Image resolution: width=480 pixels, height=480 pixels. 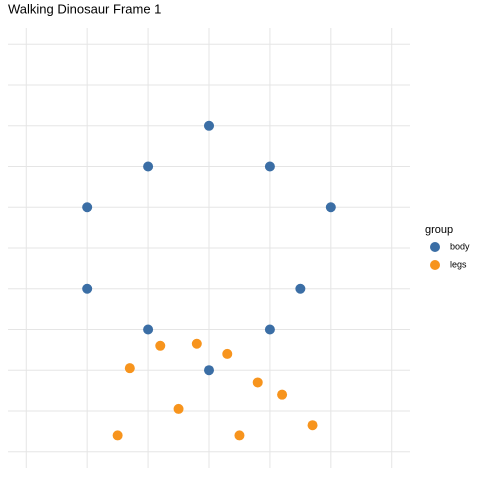 What do you see at coordinates (439, 230) in the screenshot?
I see `legend-title: group` at bounding box center [439, 230].